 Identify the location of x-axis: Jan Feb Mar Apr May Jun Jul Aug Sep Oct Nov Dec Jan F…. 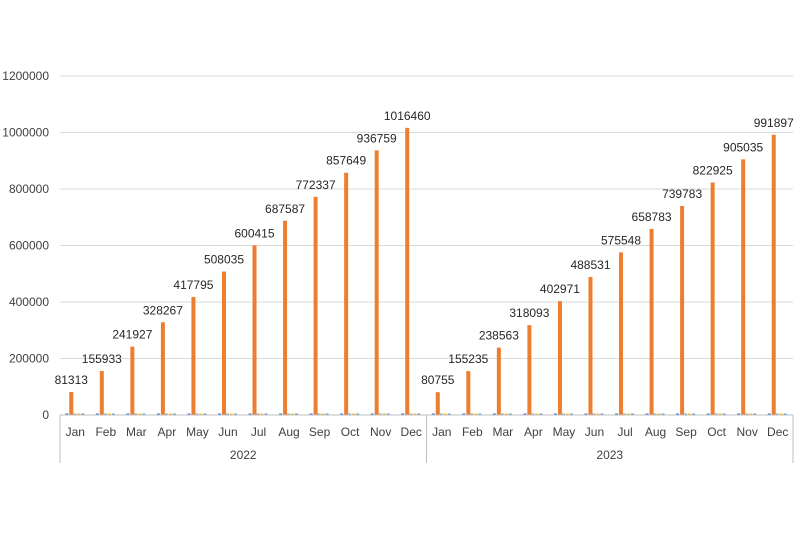
(426, 438).